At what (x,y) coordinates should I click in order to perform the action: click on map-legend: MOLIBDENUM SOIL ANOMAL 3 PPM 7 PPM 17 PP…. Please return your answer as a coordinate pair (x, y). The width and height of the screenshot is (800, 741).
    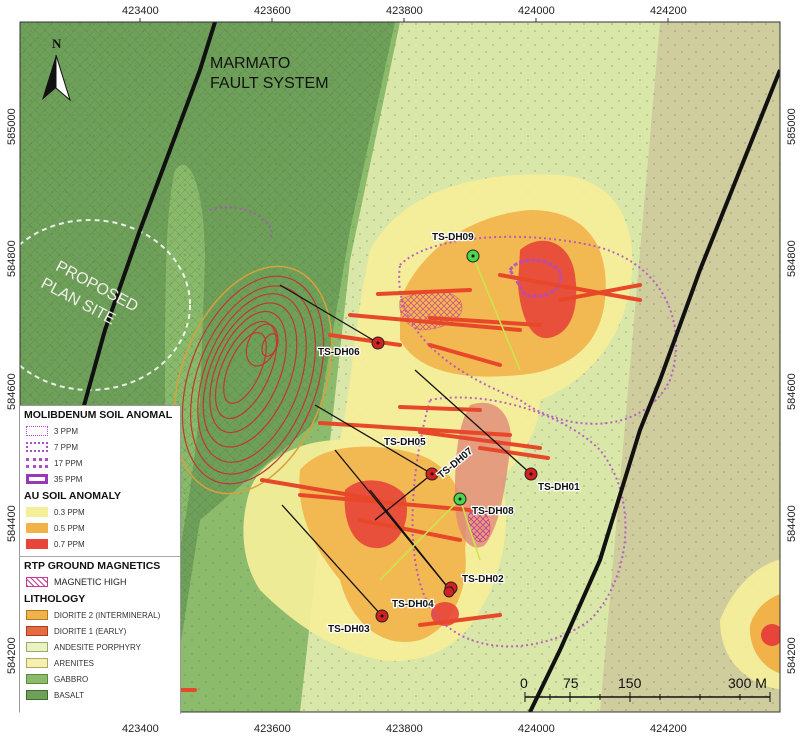
    Looking at the image, I should click on (100, 559).